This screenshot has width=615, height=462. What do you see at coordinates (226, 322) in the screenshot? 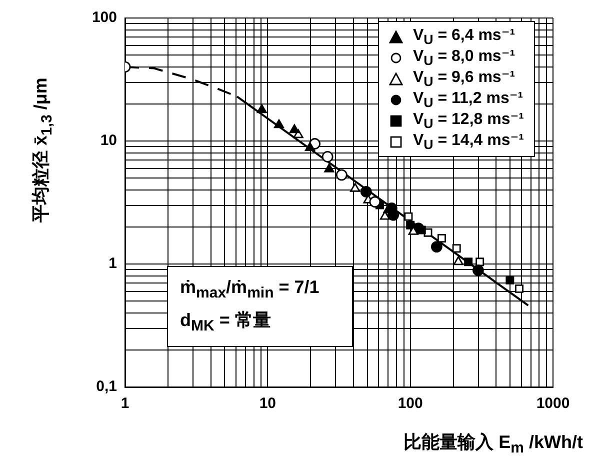
I see `annotation: d$_{MK}$ = 常量` at bounding box center [226, 322].